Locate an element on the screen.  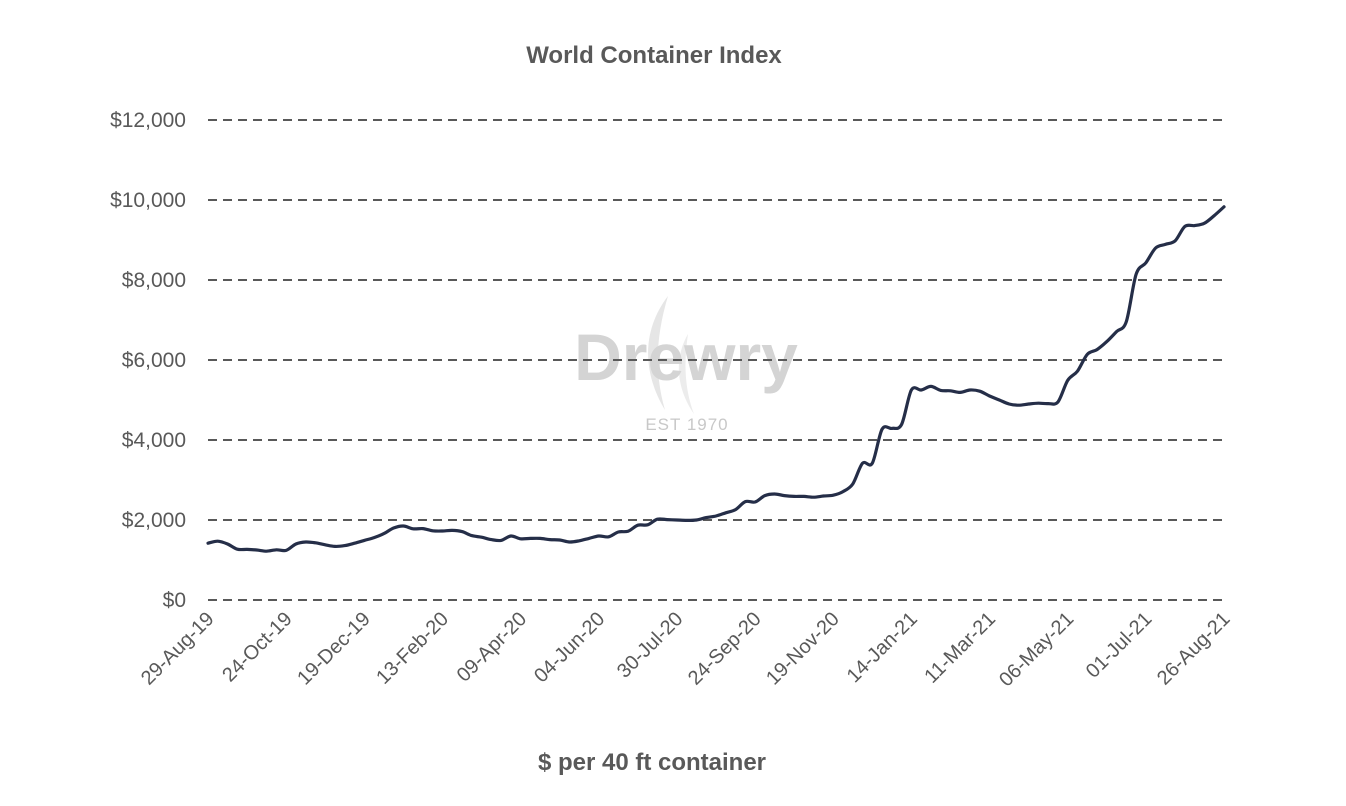
x-tick-label: 19-Nov-20 is located at coordinates (803, 649).